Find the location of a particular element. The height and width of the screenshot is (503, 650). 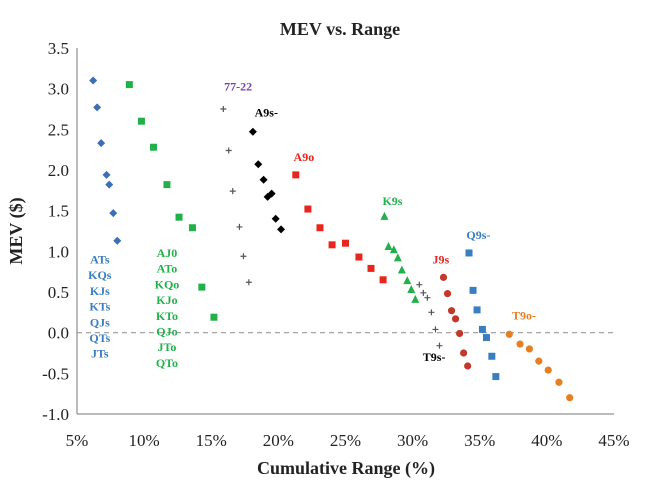

x-tick-label: 20% is located at coordinates (278, 440).